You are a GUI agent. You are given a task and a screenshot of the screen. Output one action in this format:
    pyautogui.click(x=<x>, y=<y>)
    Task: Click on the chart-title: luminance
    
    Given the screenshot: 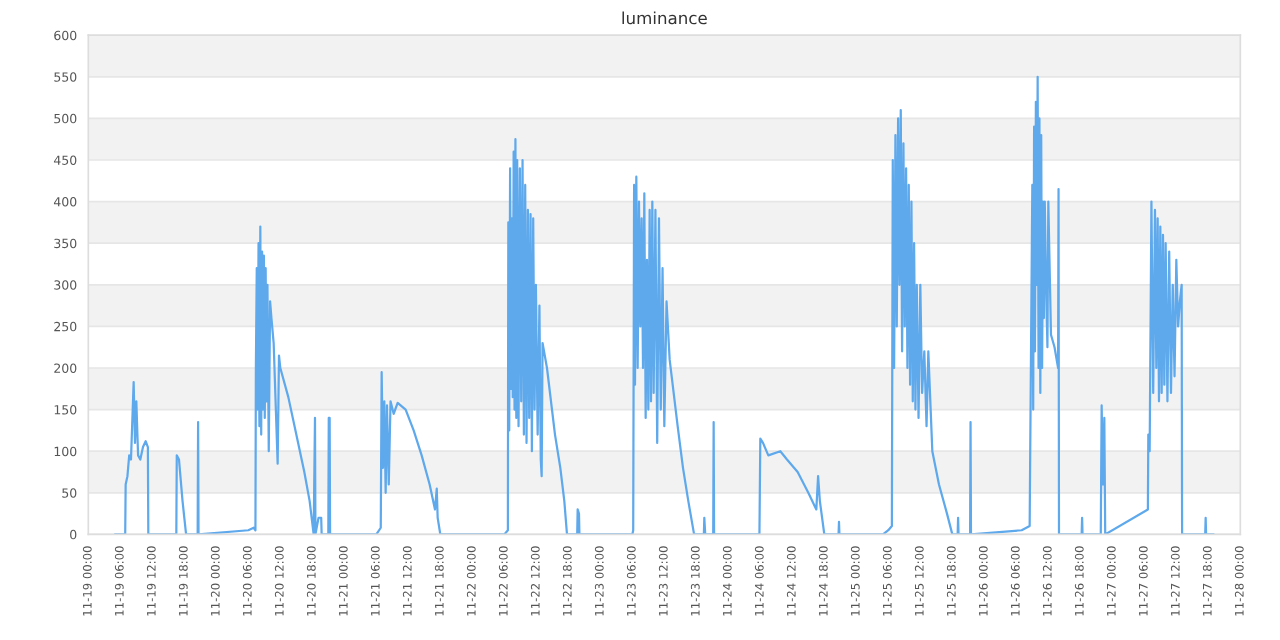 What is the action you would take?
    pyautogui.click(x=664, y=18)
    